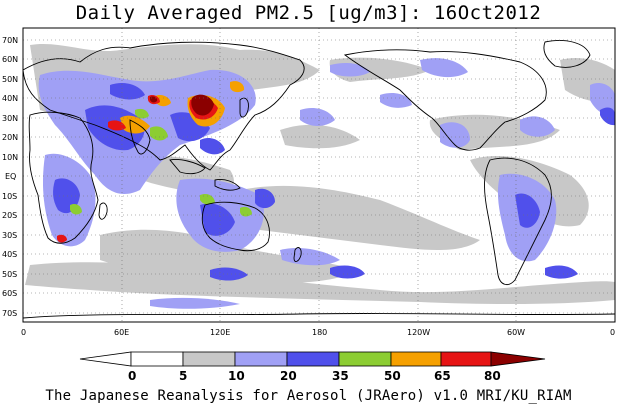 This screenshot has width=617, height=410. What do you see at coordinates (9, 196) in the screenshot?
I see `lat-label: 10S` at bounding box center [9, 196].